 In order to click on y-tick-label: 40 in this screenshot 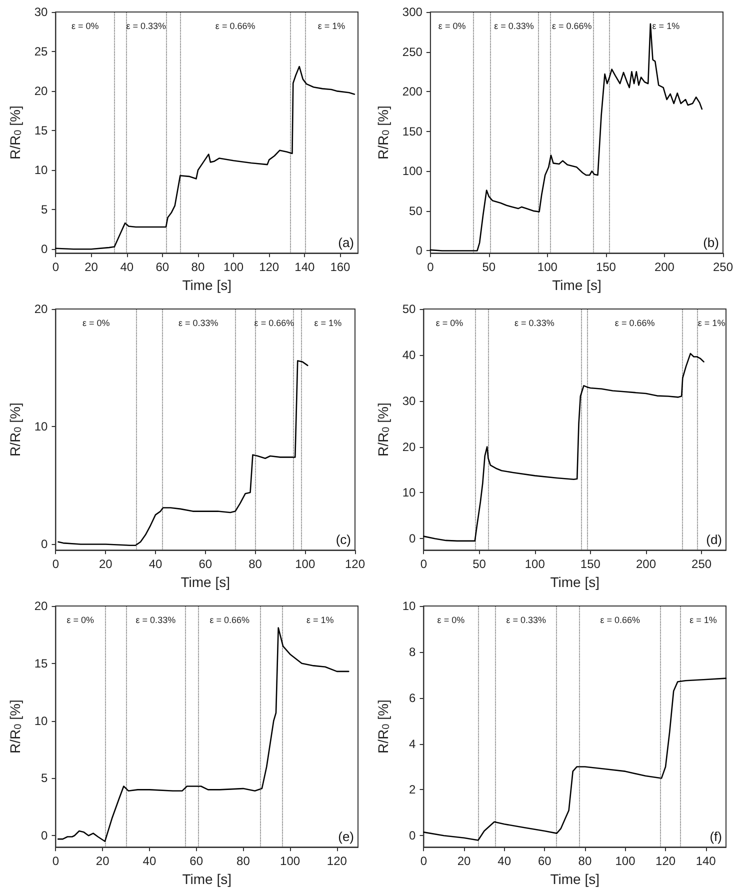, I will do `click(409, 355)`.